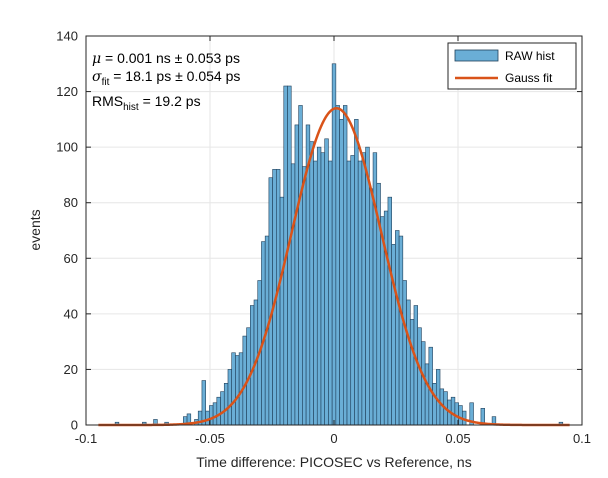 The width and height of the screenshot is (608, 478). I want to click on rms-symbol: RMS, so click(107, 101).